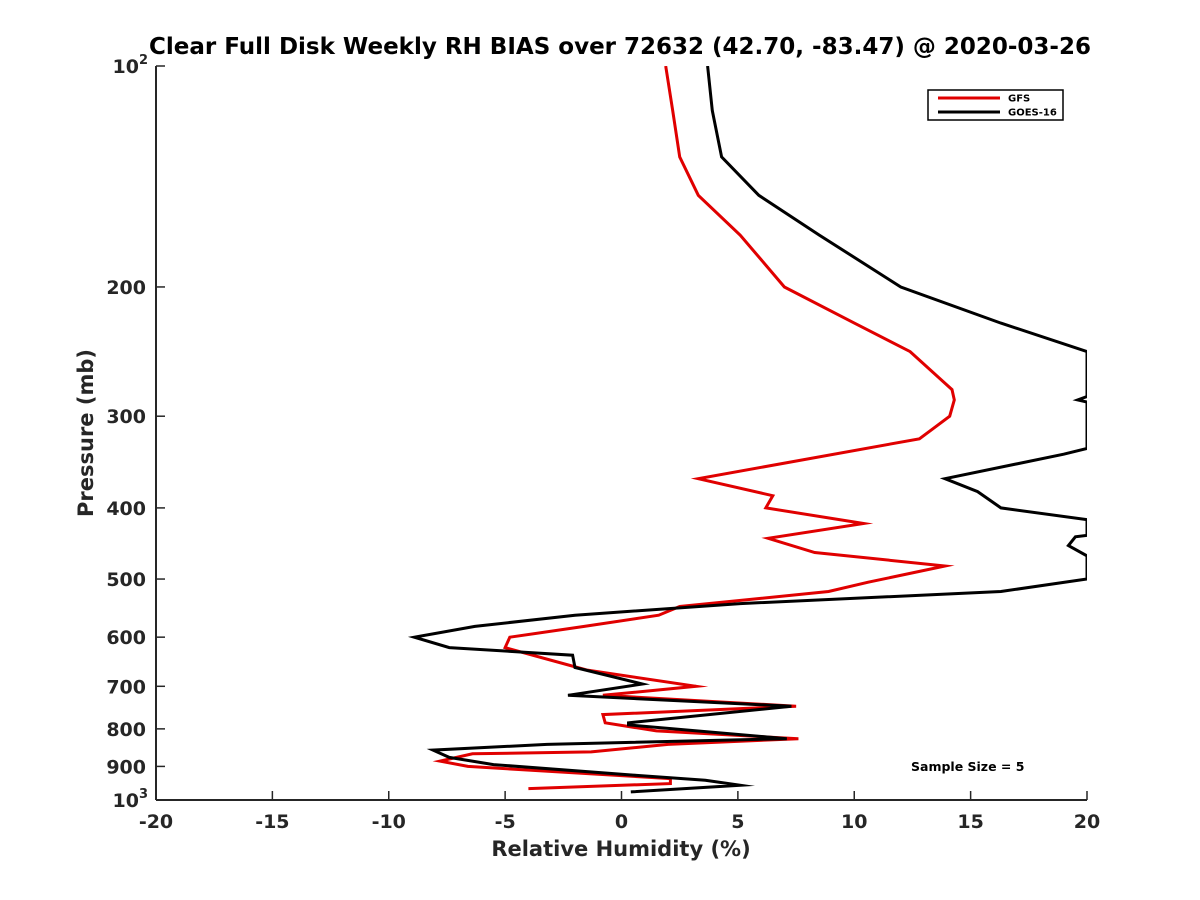 Image resolution: width=1200 pixels, height=900 pixels. What do you see at coordinates (389, 822) in the screenshot?
I see `x-tick-label: -10` at bounding box center [389, 822].